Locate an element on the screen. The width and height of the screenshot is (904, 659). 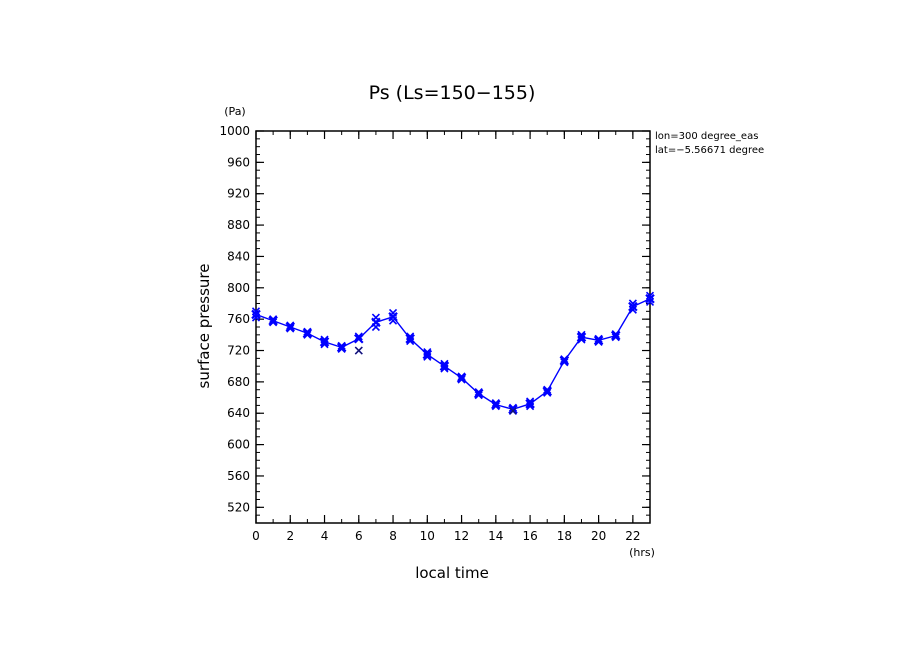
annotation-lon: lon=300 degree_eas is located at coordinates (706, 136).